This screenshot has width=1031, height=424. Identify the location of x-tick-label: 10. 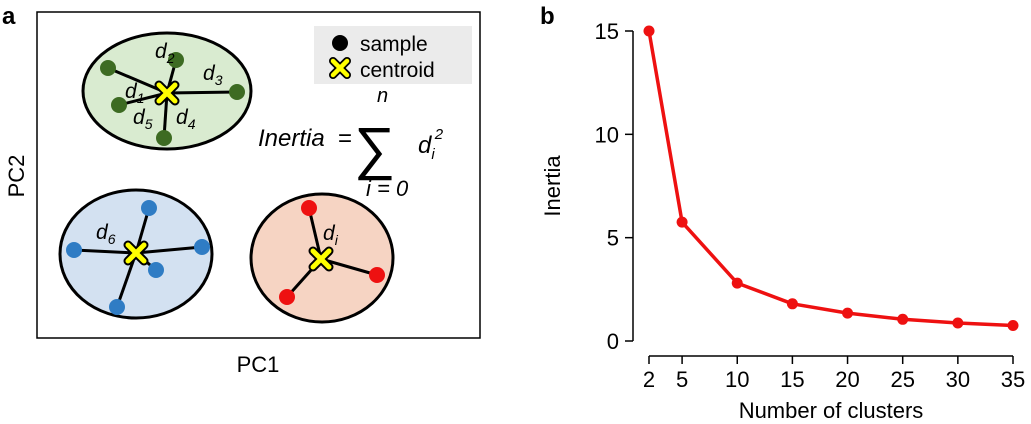
(737, 379).